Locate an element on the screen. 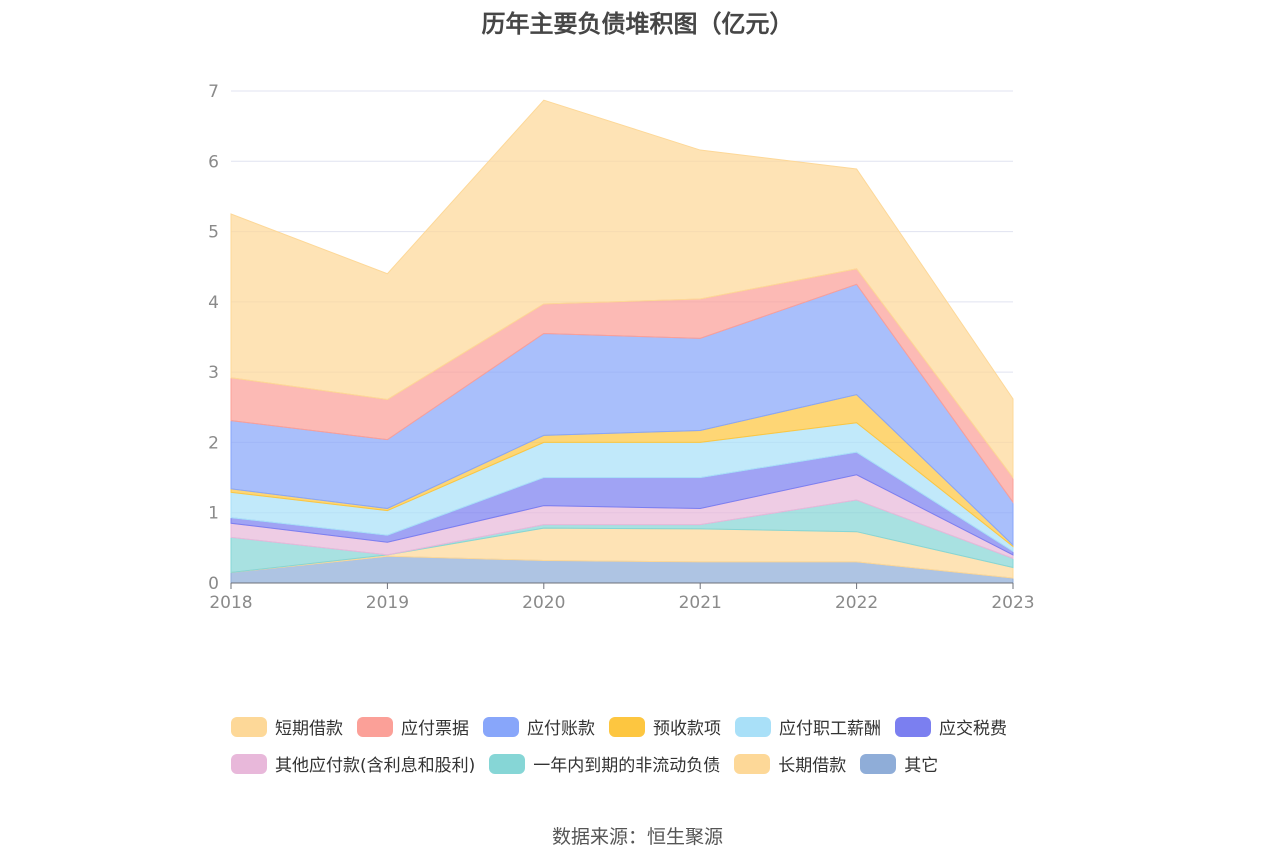 The image size is (1275, 862). x-tick-label: 2022 is located at coordinates (856, 603).